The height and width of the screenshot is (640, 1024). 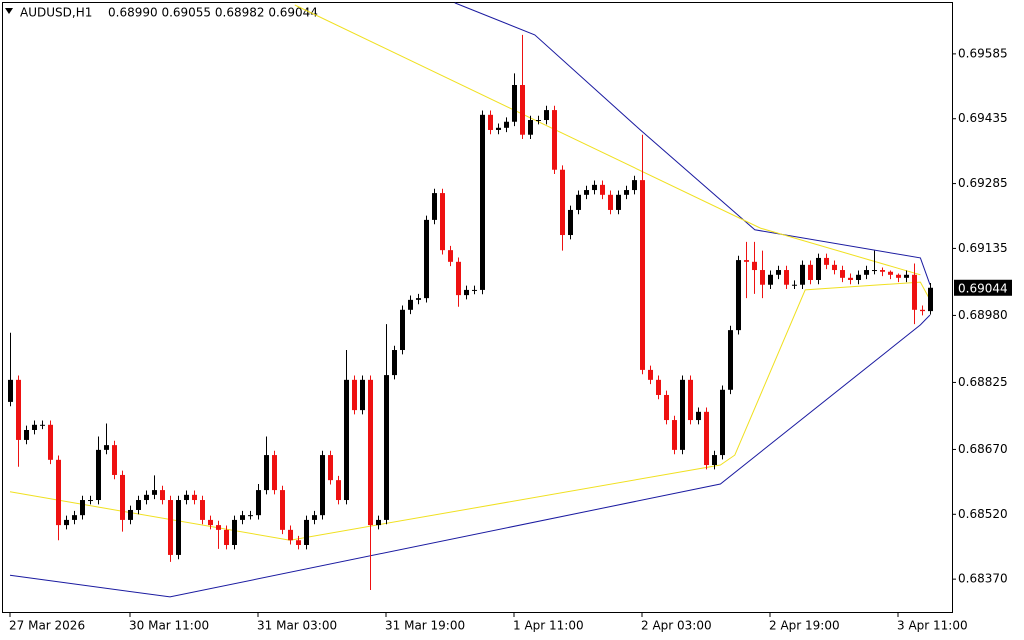 I want to click on x-tick-label: 3 Apr 11:00, so click(x=932, y=626).